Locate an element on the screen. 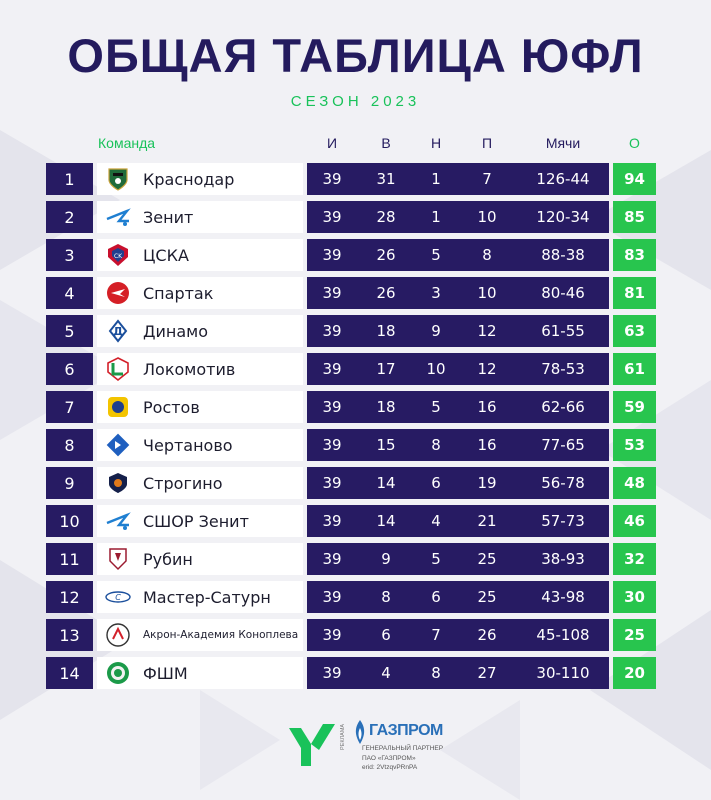 The image size is (711, 800). stat-drawn: 10 is located at coordinates (436, 369).